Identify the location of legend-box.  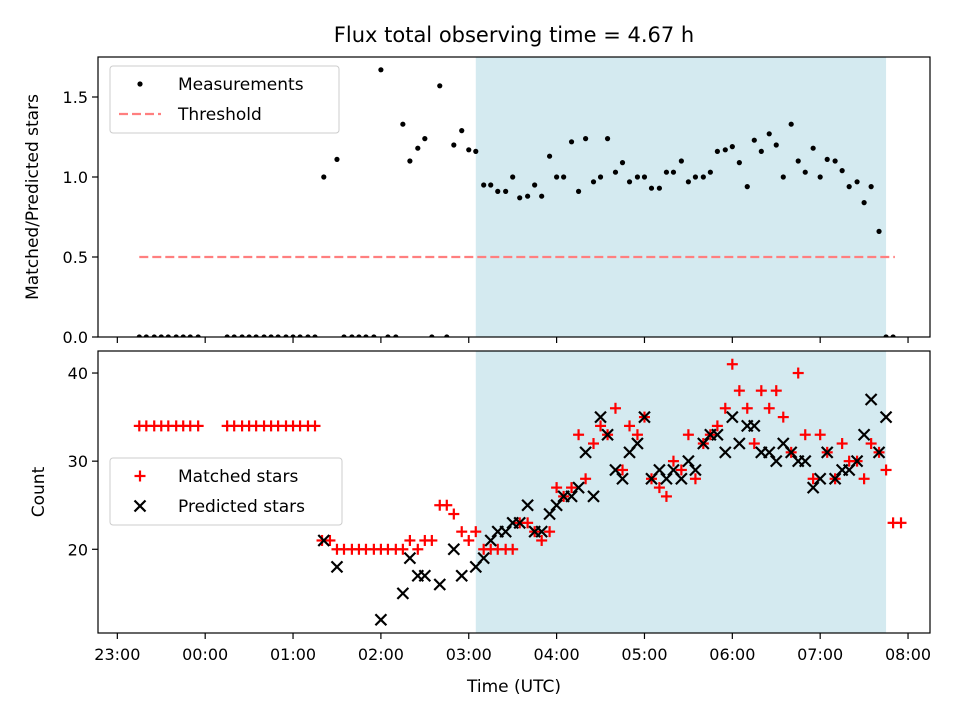
(226, 491).